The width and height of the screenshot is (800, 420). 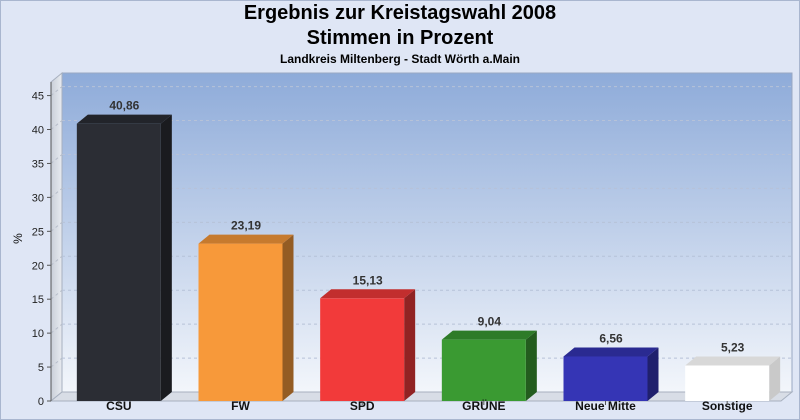 What do you see at coordinates (38, 164) in the screenshot?
I see `y-tick-label: 35` at bounding box center [38, 164].